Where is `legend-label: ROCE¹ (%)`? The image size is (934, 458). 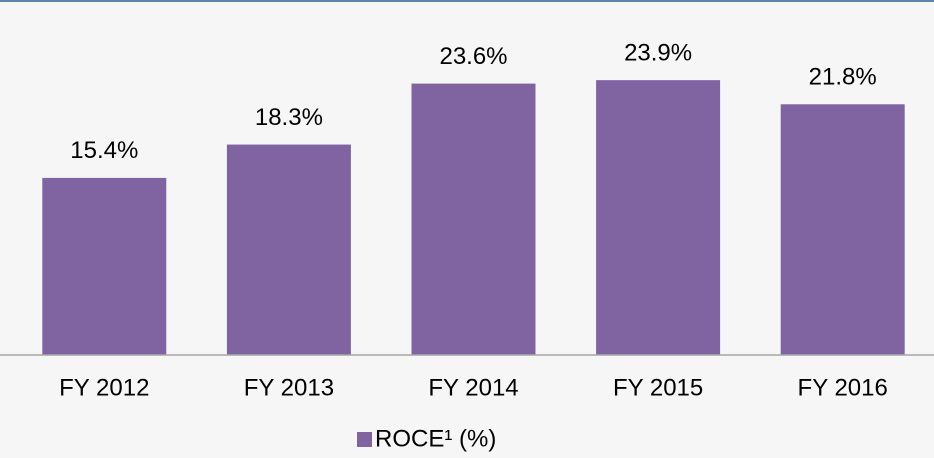 legend-label: ROCE¹ (%) is located at coordinates (435, 438).